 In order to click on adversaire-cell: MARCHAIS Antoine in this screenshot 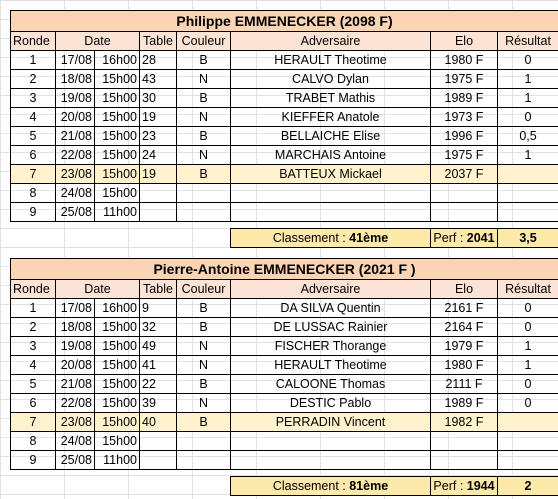, I will do `click(330, 155)`.